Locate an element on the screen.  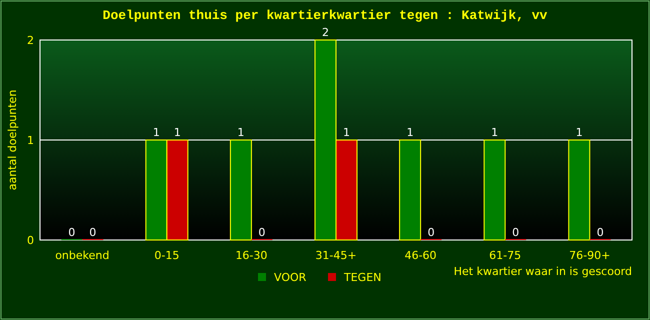
y-tick-label: 1 is located at coordinates (30, 140).